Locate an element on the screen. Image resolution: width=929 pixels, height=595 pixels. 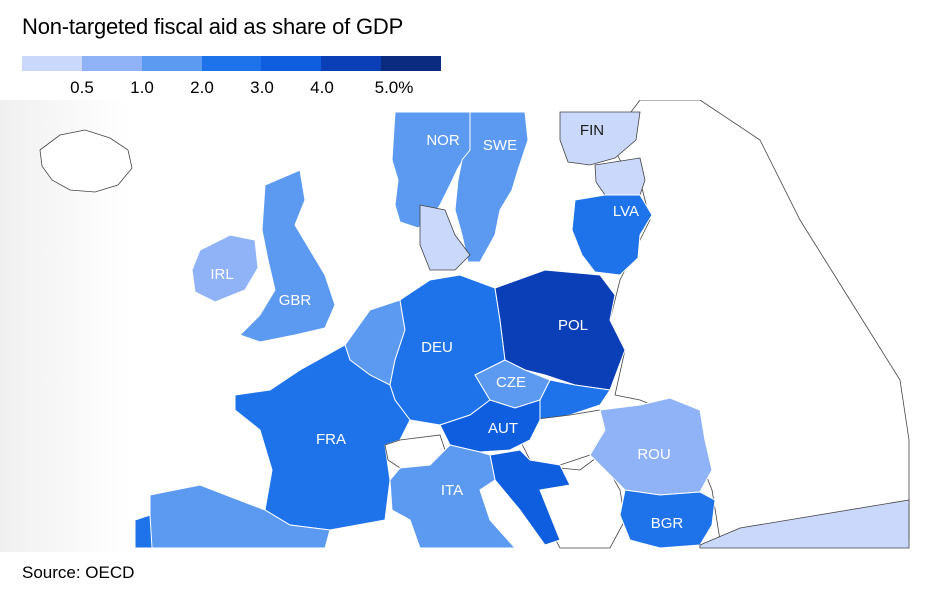
country-label-GBR: GBR is located at coordinates (295, 300).